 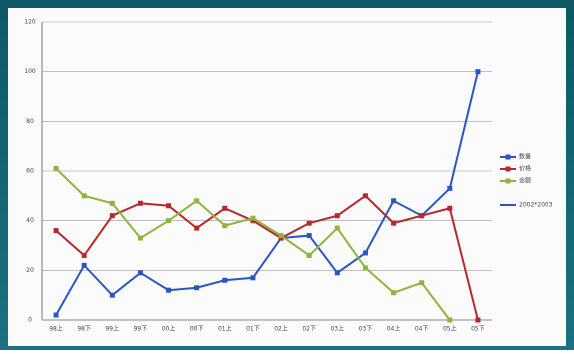 What do you see at coordinates (478, 329) in the screenshot?
I see `x-tick-label: 05下` at bounding box center [478, 329].